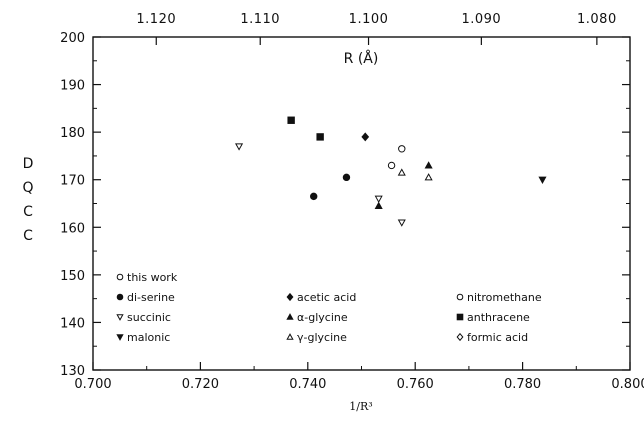  What do you see at coordinates (326, 297) in the screenshot?
I see `legend-label: acetic acid` at bounding box center [326, 297].